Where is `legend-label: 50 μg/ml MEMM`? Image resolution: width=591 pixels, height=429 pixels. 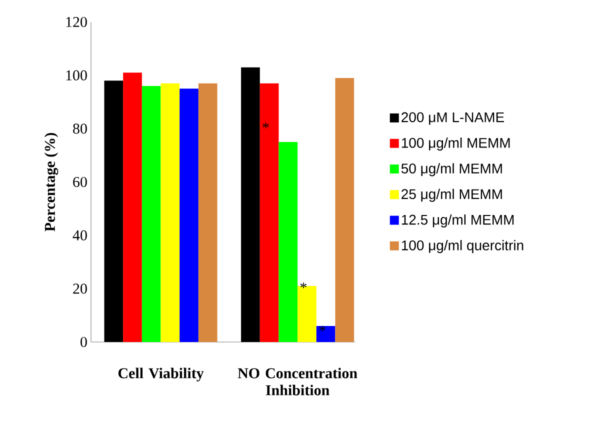 legend-label: 50 μg/ml MEMM is located at coordinates (451, 169).